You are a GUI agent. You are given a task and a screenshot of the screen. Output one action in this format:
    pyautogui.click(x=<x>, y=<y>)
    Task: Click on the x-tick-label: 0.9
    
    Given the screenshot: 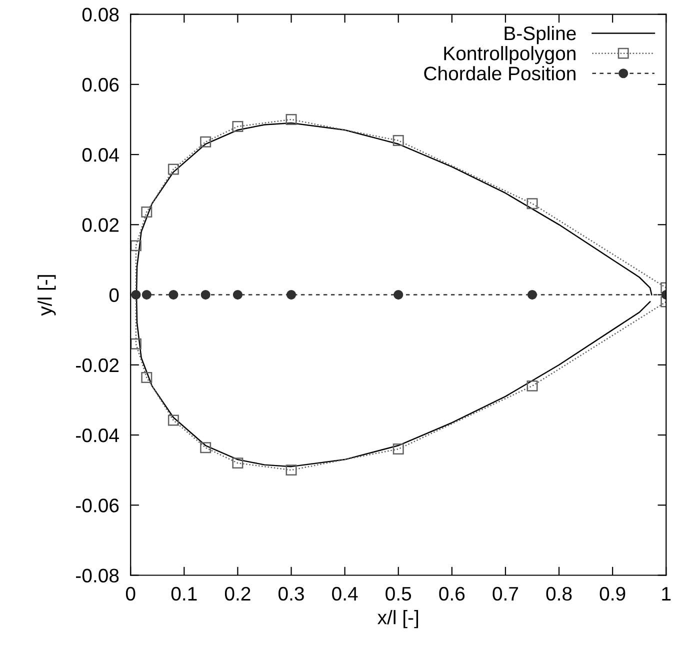 What is the action you would take?
    pyautogui.click(x=613, y=593)
    